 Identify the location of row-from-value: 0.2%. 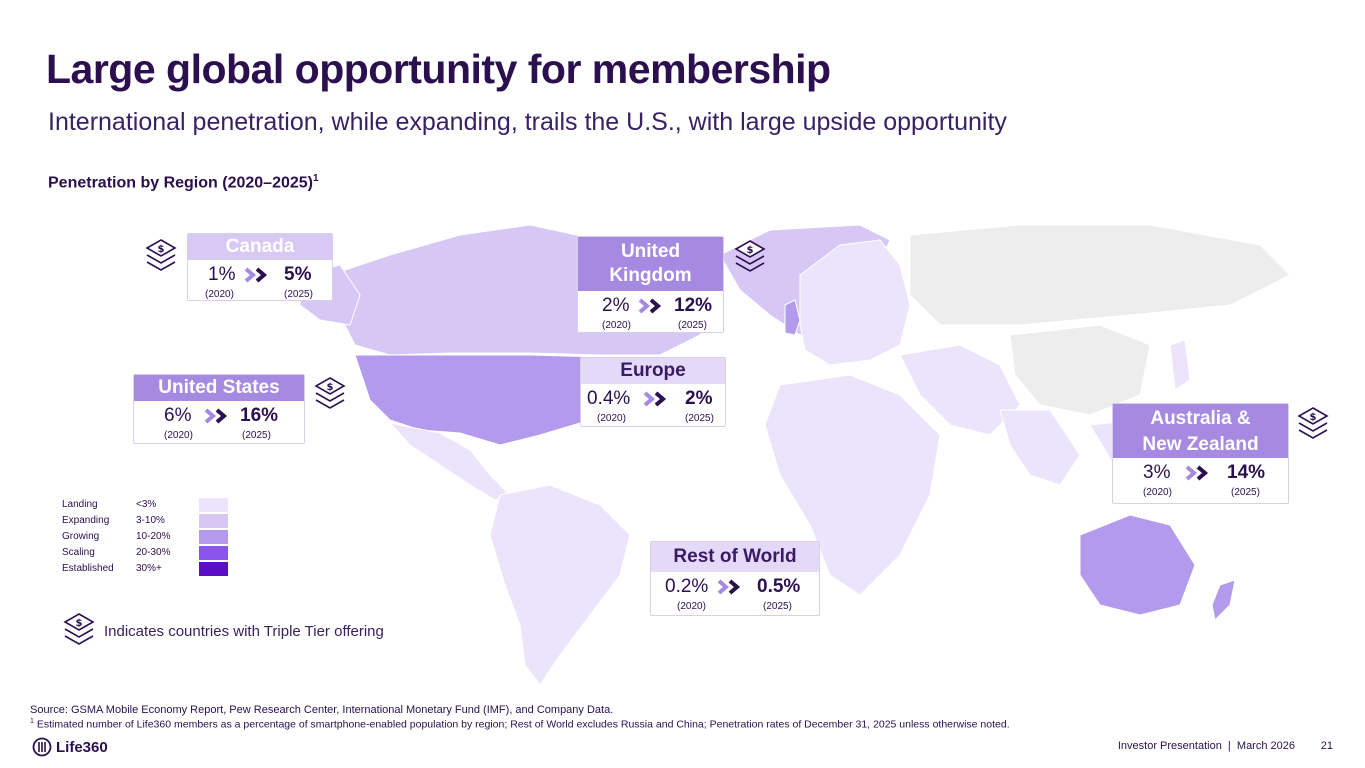
(687, 586).